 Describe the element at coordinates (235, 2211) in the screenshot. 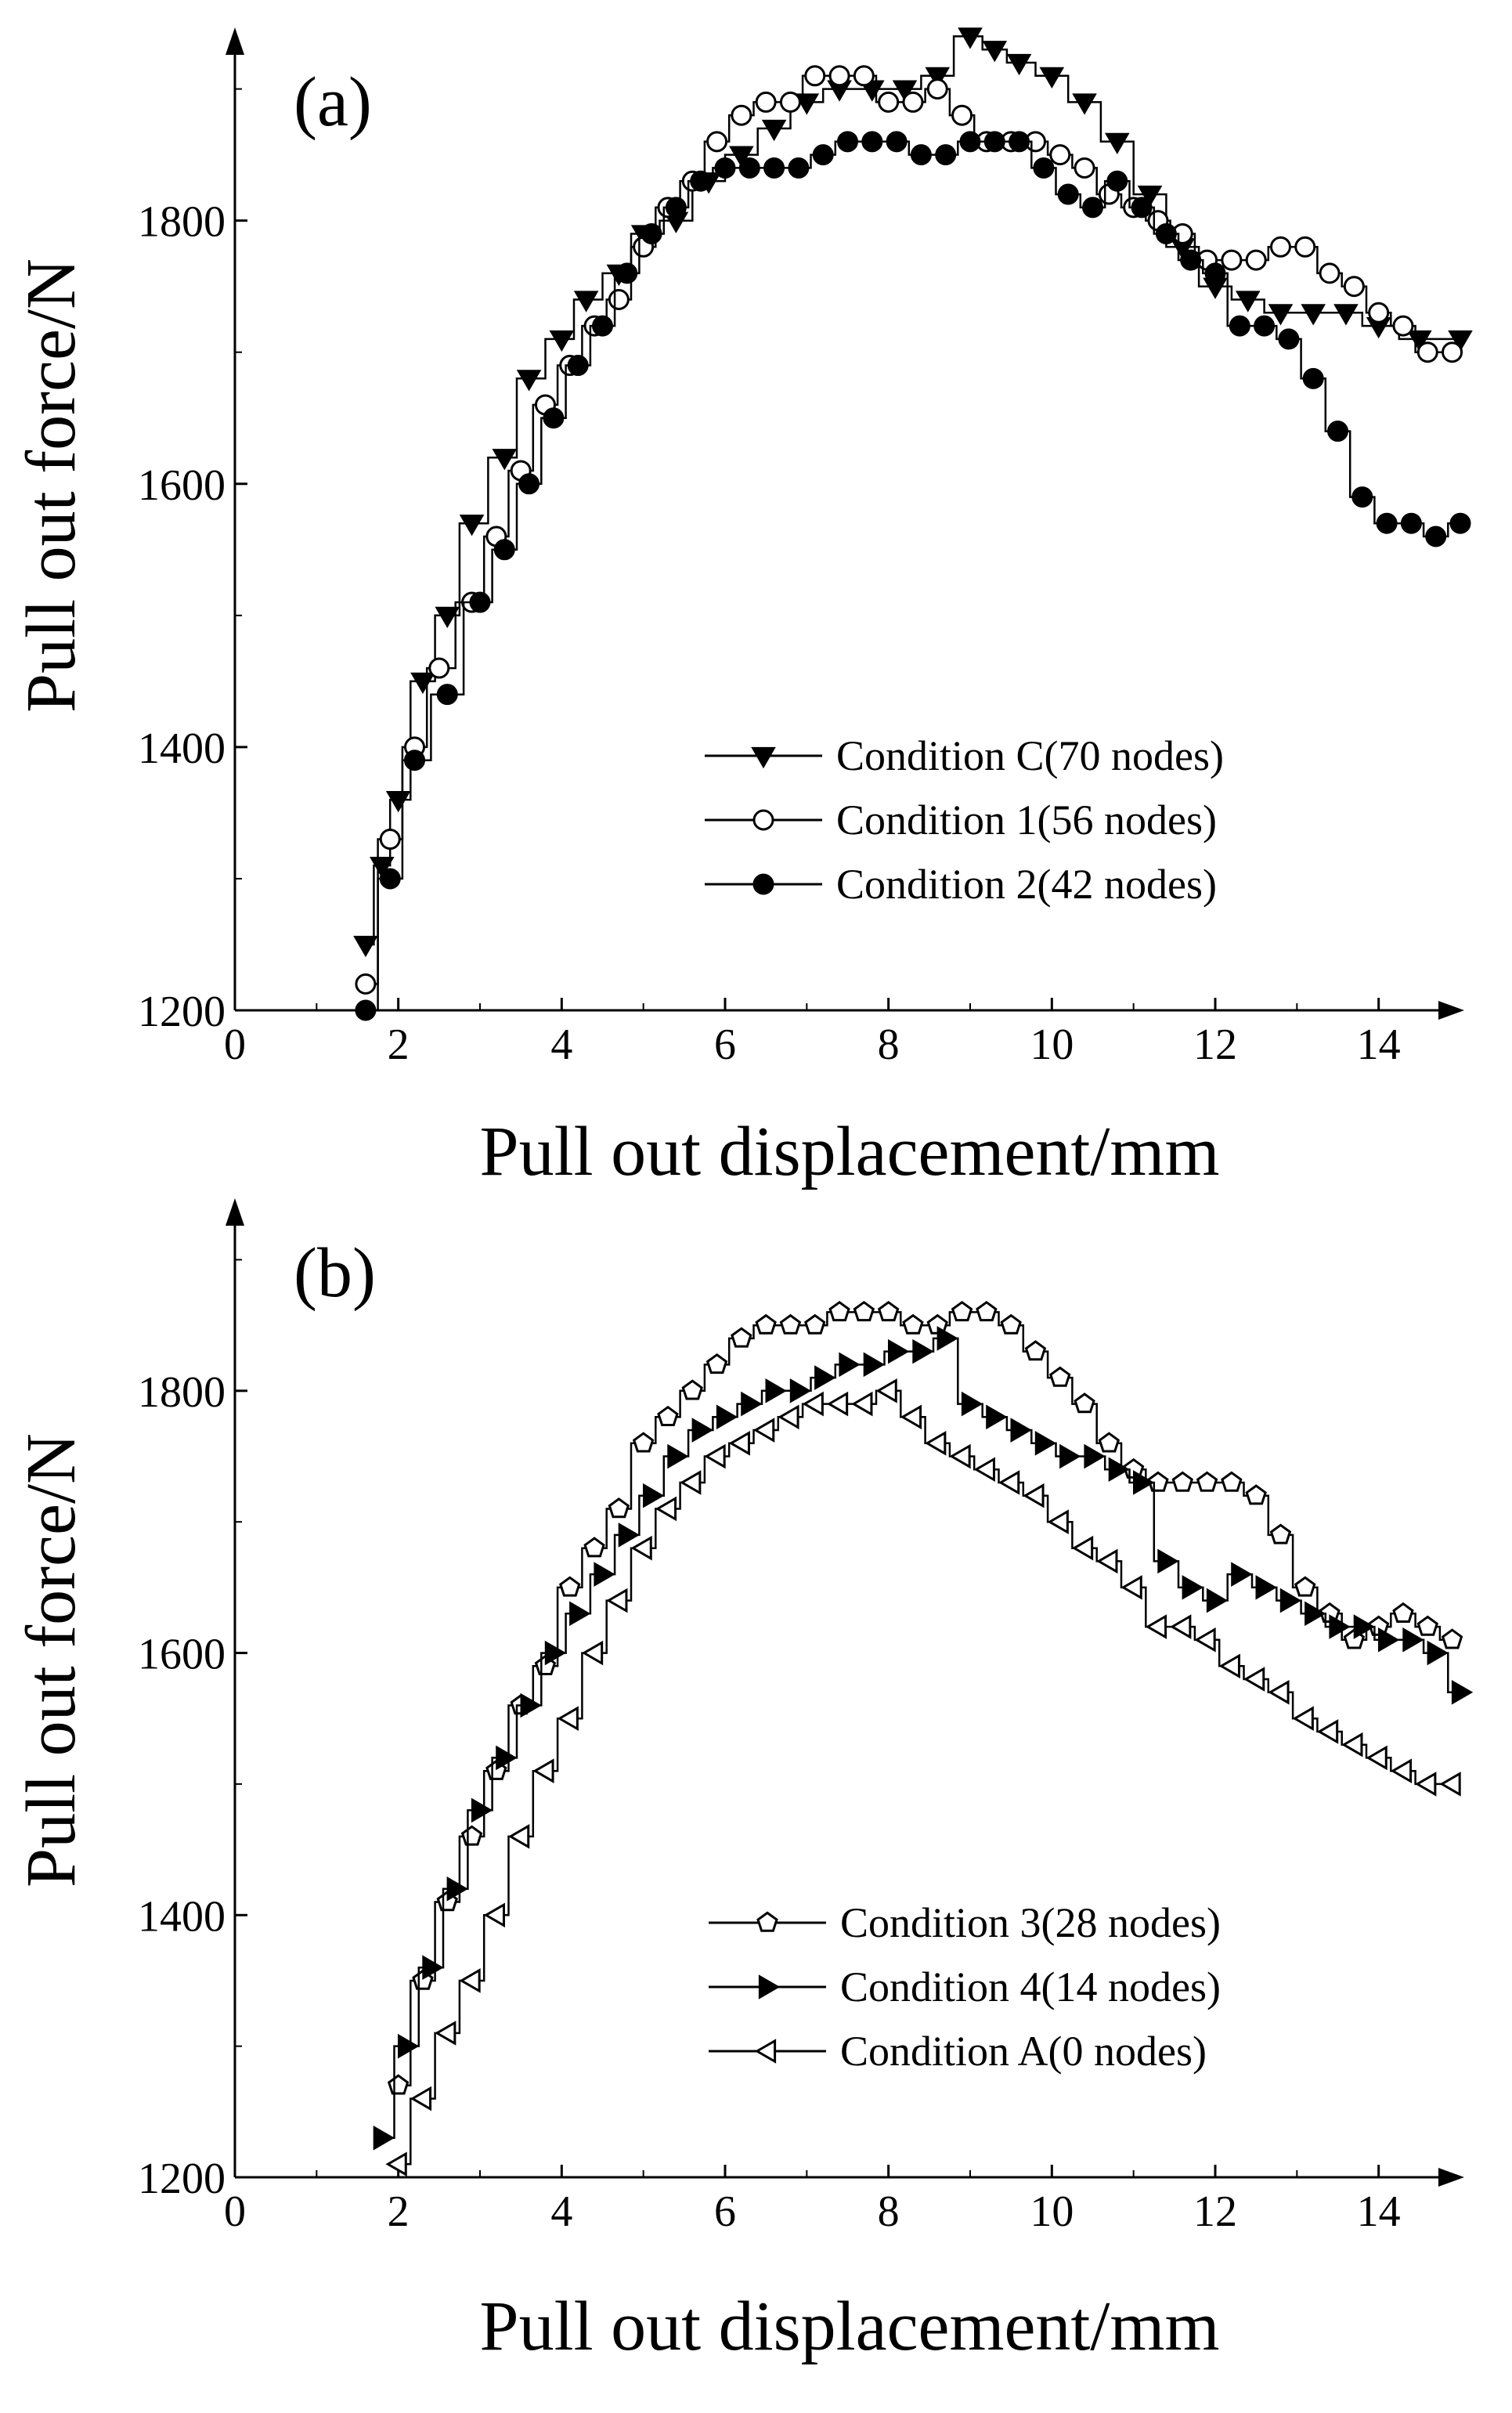

I see `x-tick-label-b: 0` at that location.